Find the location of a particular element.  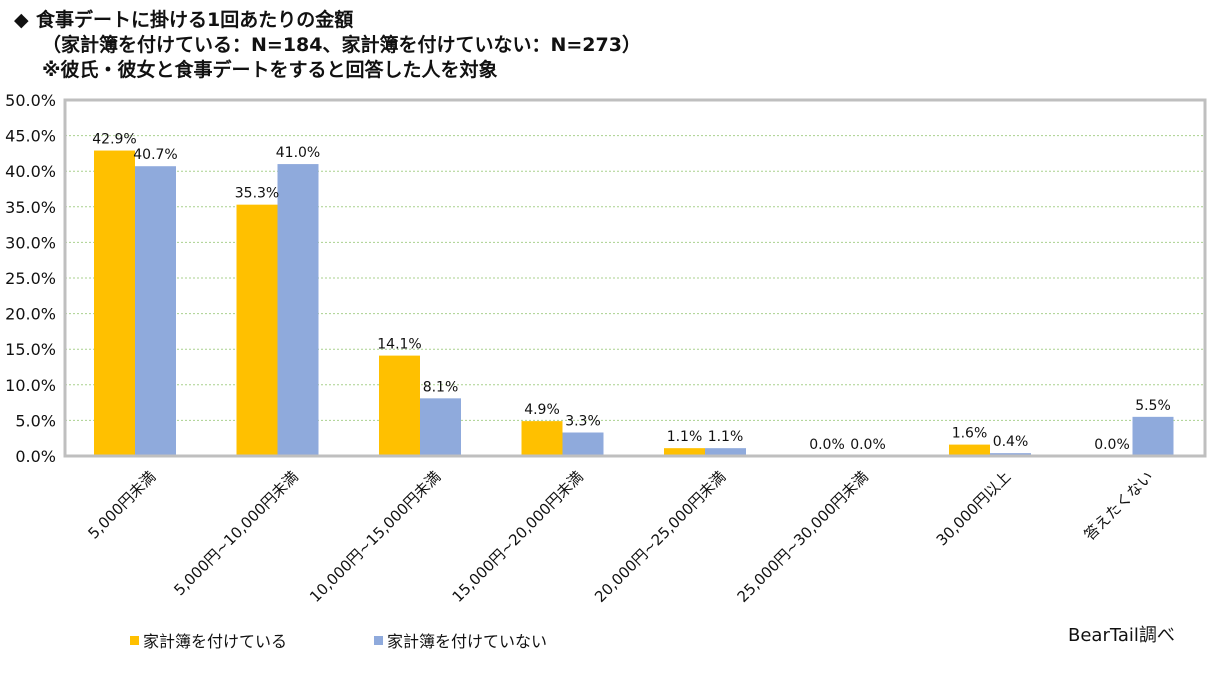

legend-item-series-1: 家計簿を付けている is located at coordinates (208, 640).